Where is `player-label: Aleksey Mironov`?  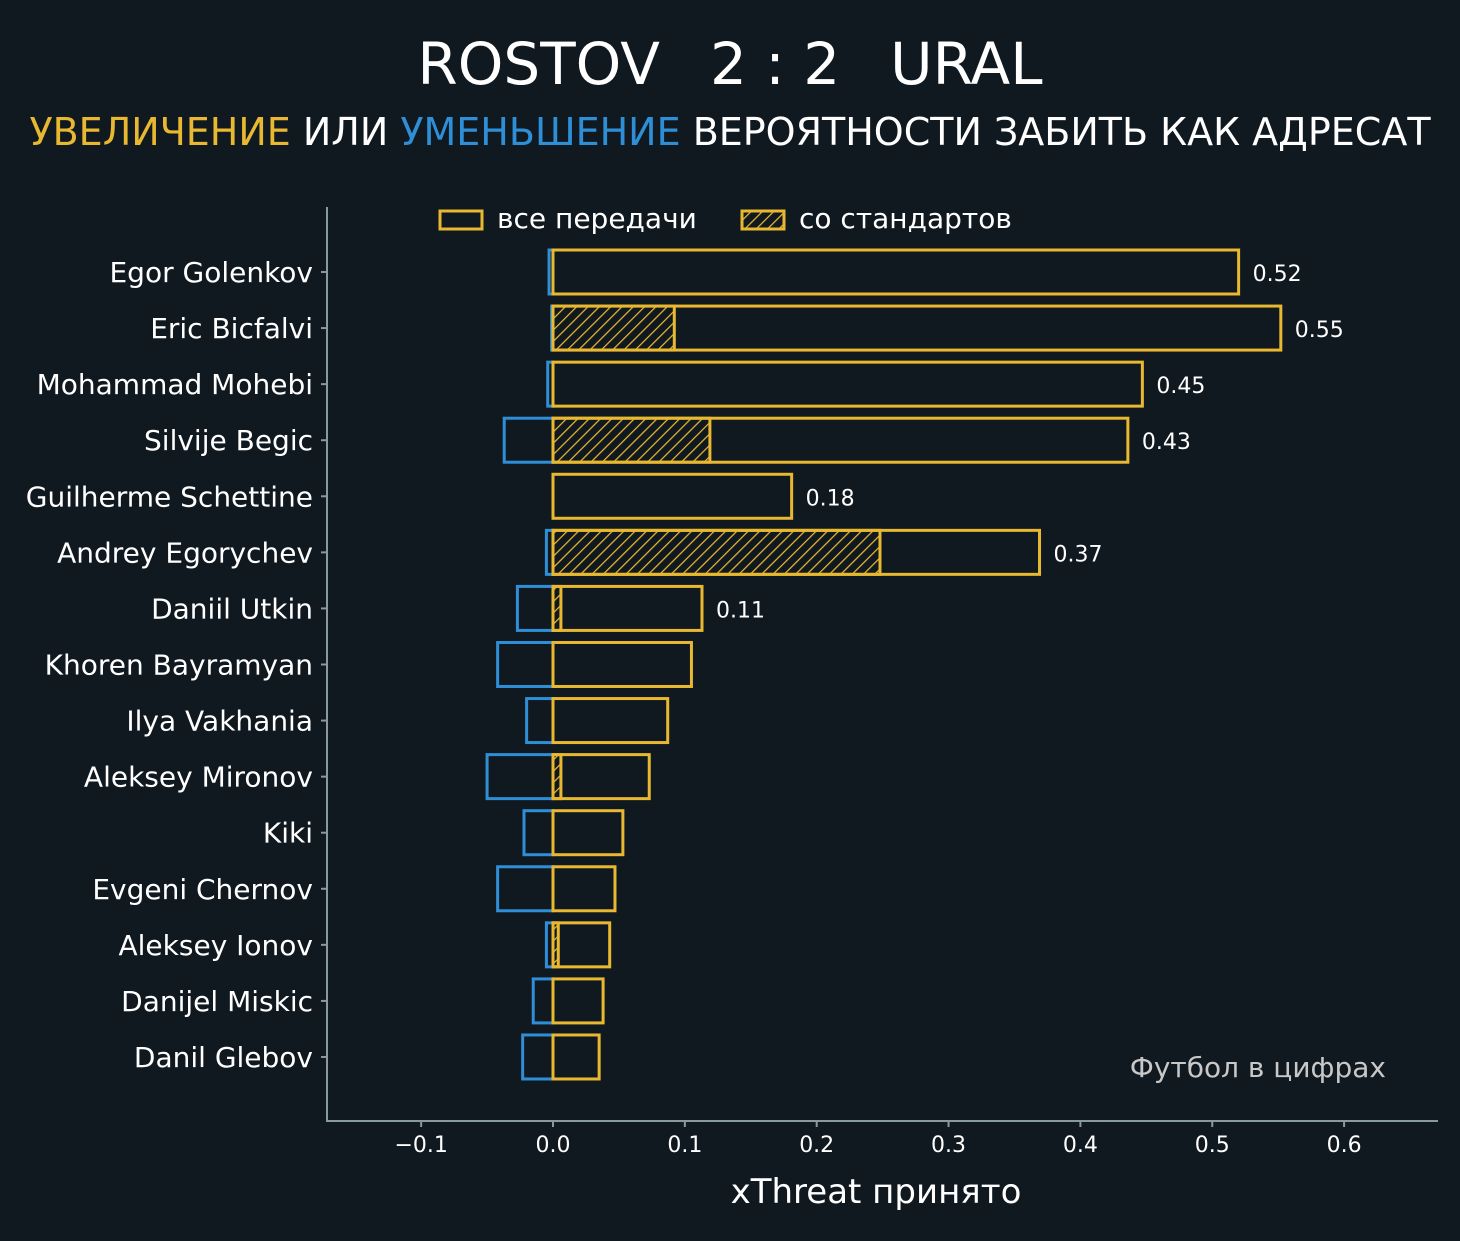 player-label: Aleksey Mironov is located at coordinates (198, 777).